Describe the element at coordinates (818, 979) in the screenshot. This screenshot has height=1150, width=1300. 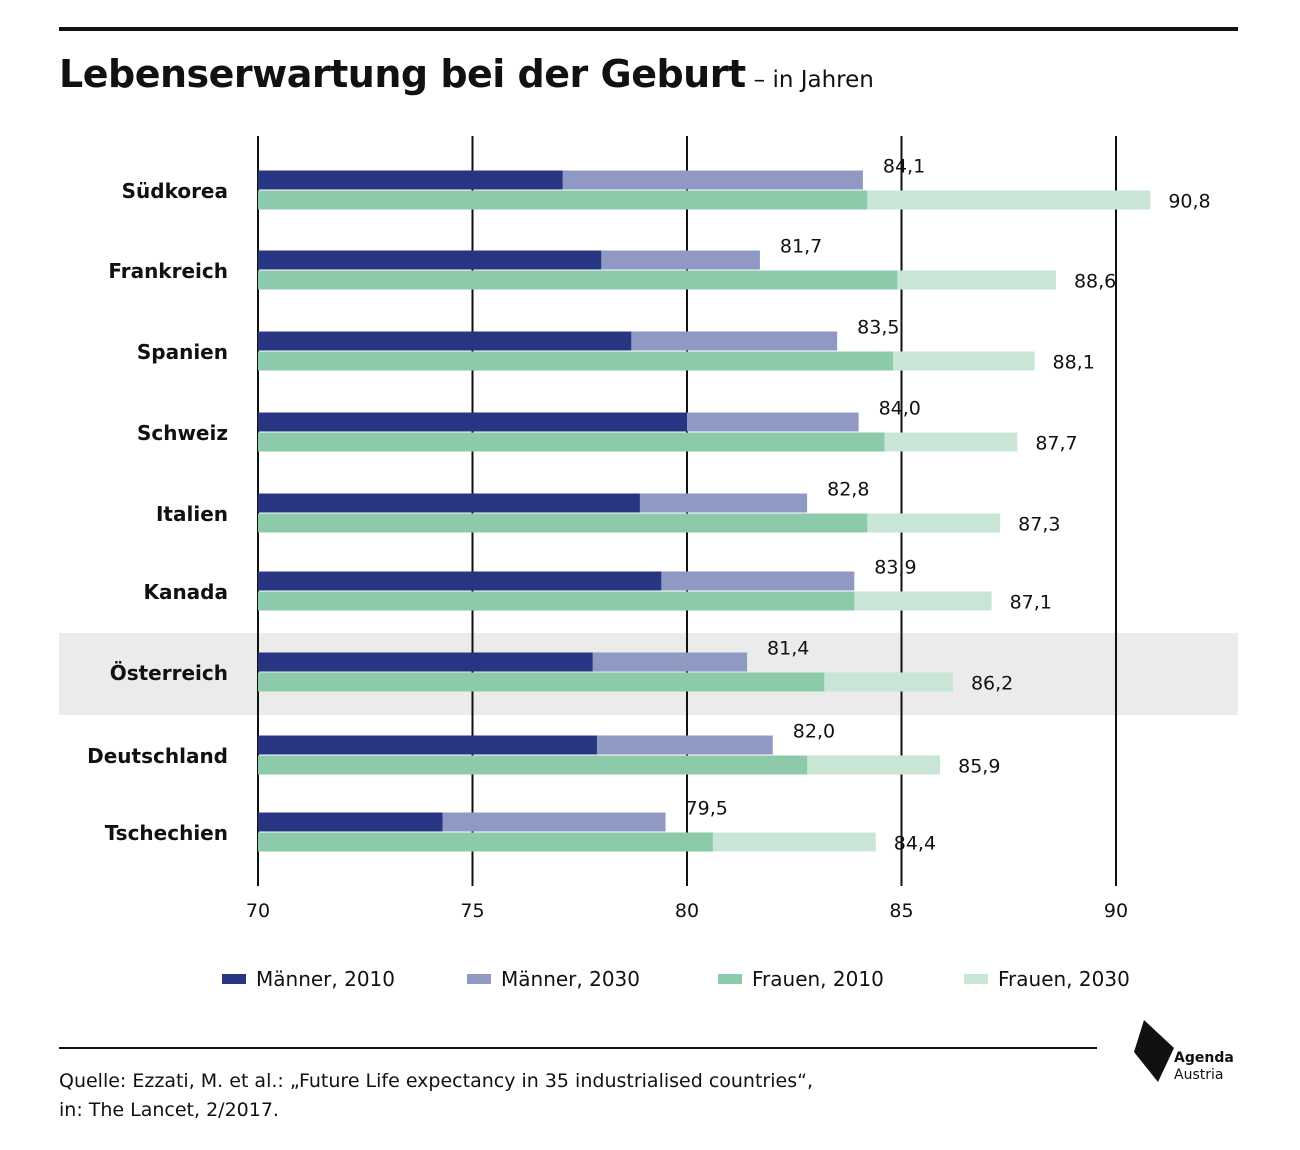
I see `legend-label-2: Frauen, 2010` at that location.